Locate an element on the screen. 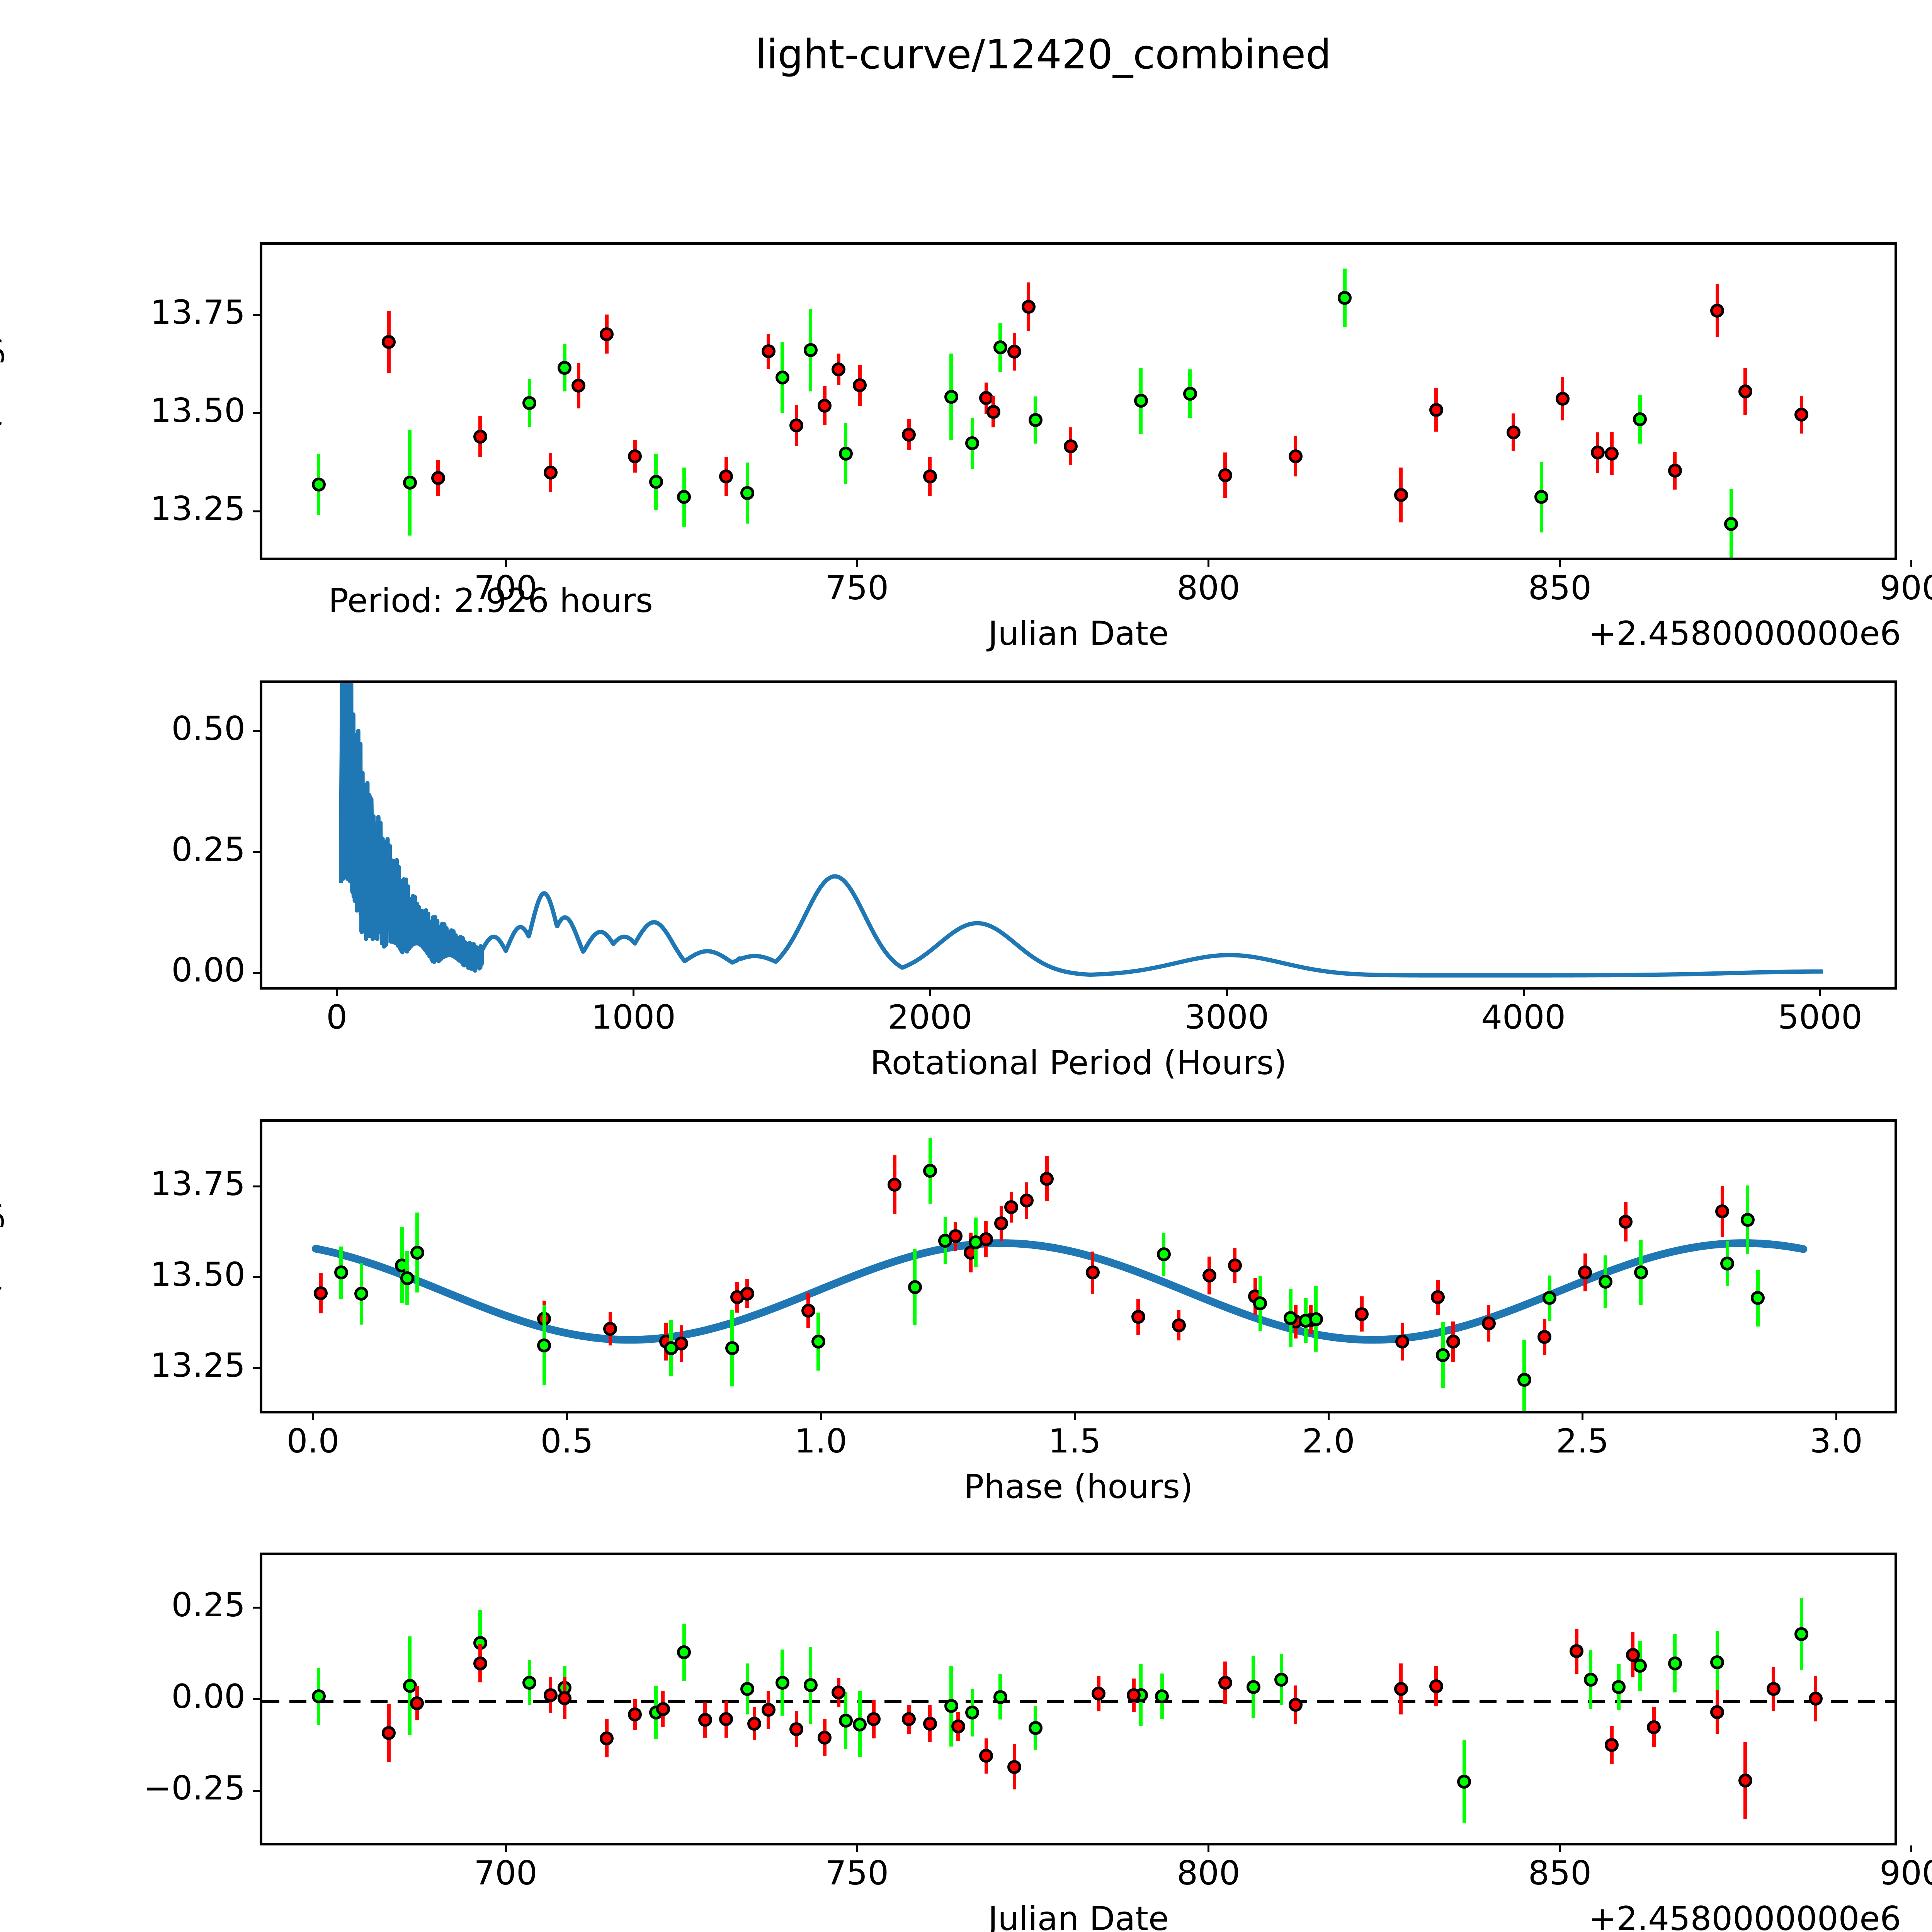  y-tick-label: 0.50 is located at coordinates (208, 728).